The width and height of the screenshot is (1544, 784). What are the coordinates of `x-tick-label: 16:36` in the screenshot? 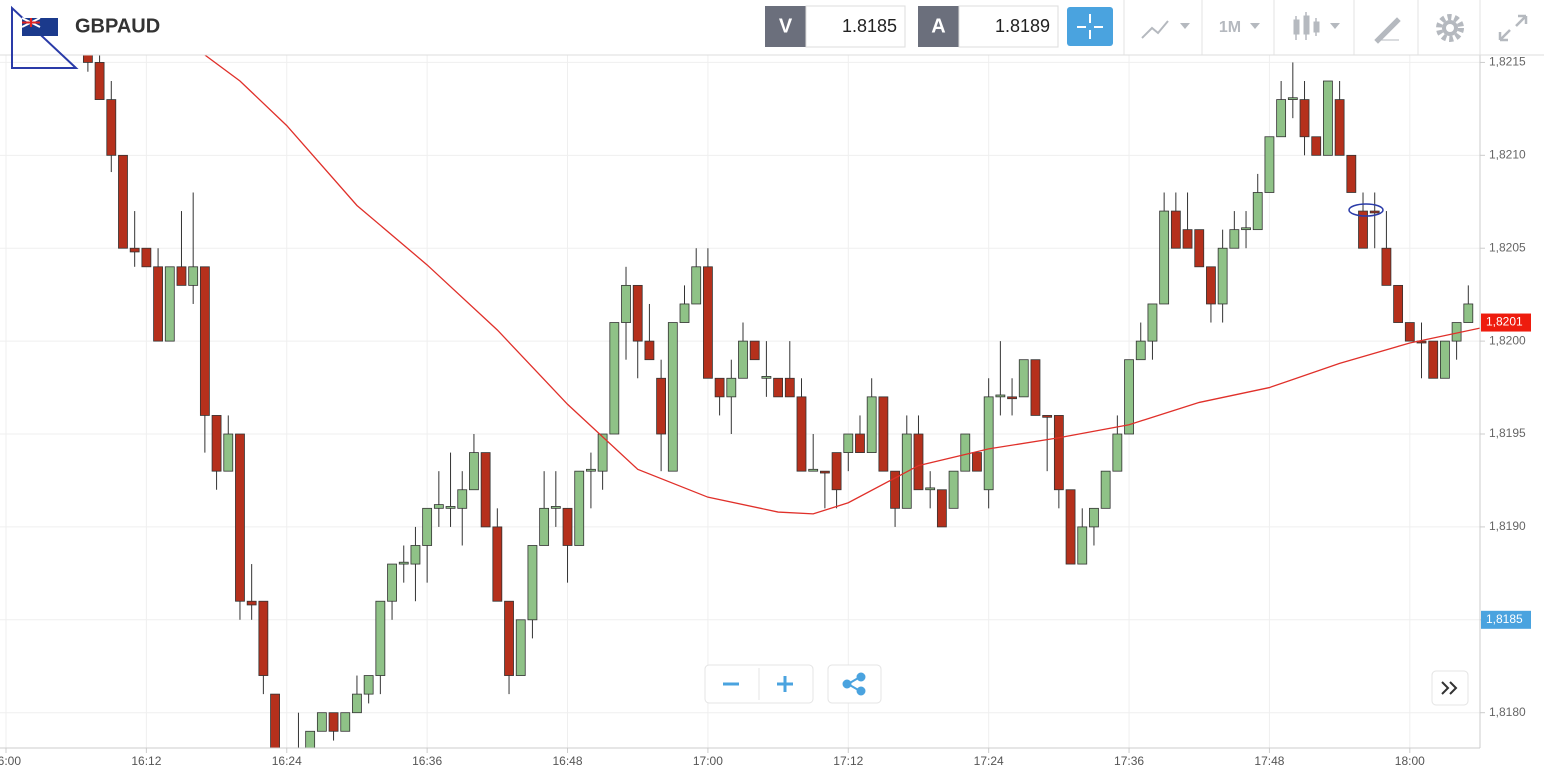 It's located at (427, 761).